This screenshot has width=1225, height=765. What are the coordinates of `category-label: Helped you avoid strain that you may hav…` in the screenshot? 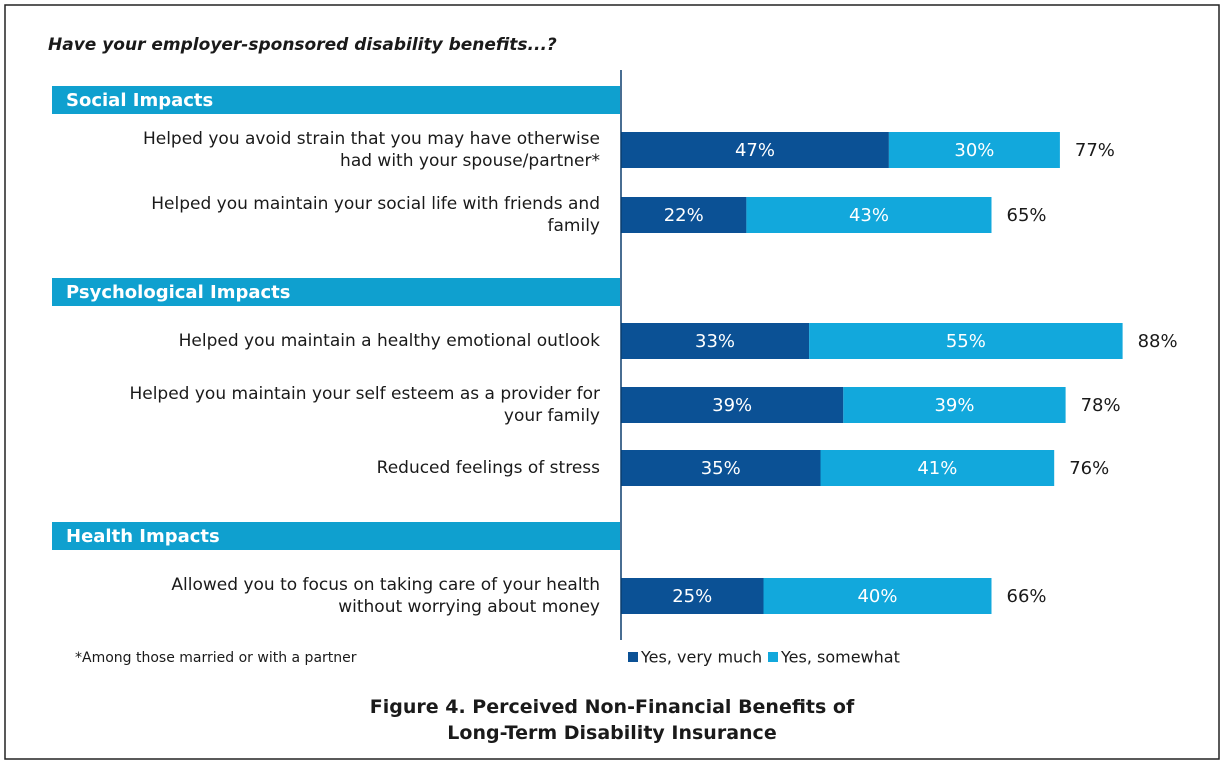 It's located at (371, 150).